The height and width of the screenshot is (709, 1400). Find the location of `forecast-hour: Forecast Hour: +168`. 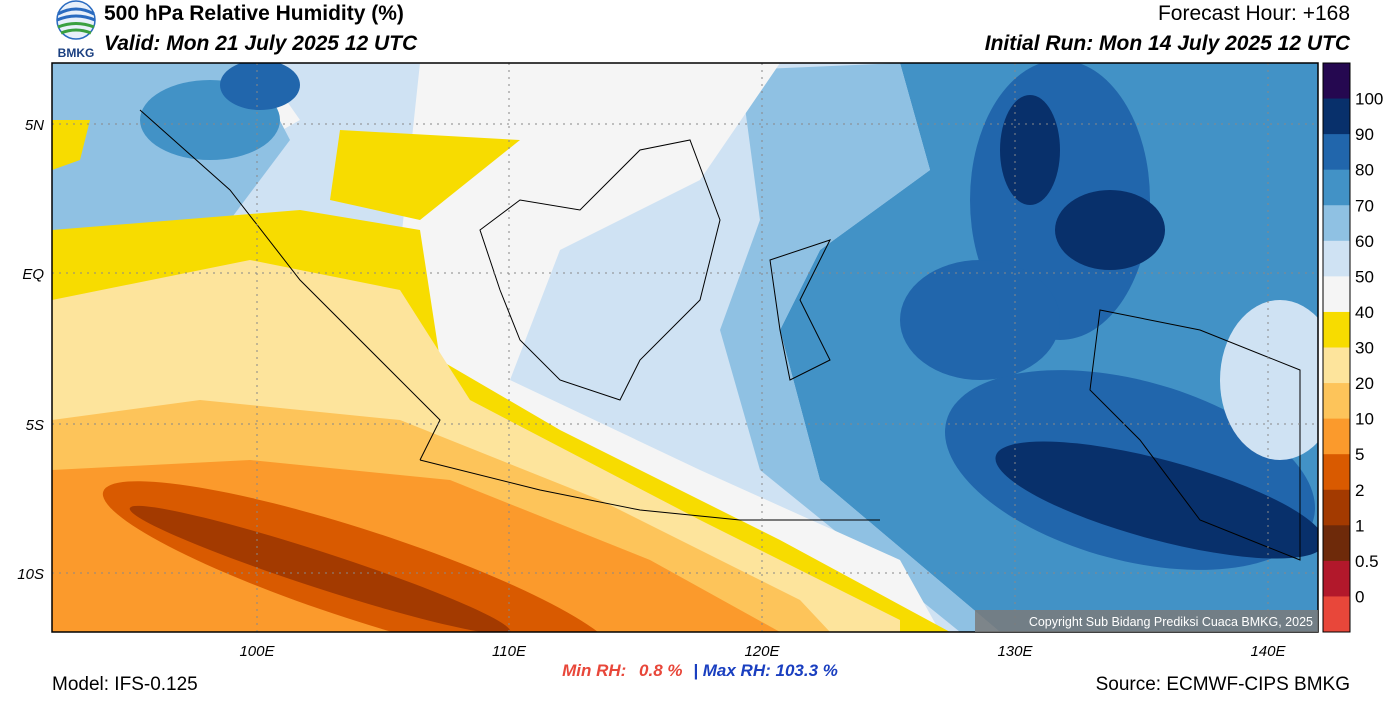

forecast-hour: Forecast Hour: +168 is located at coordinates (1253, 13).